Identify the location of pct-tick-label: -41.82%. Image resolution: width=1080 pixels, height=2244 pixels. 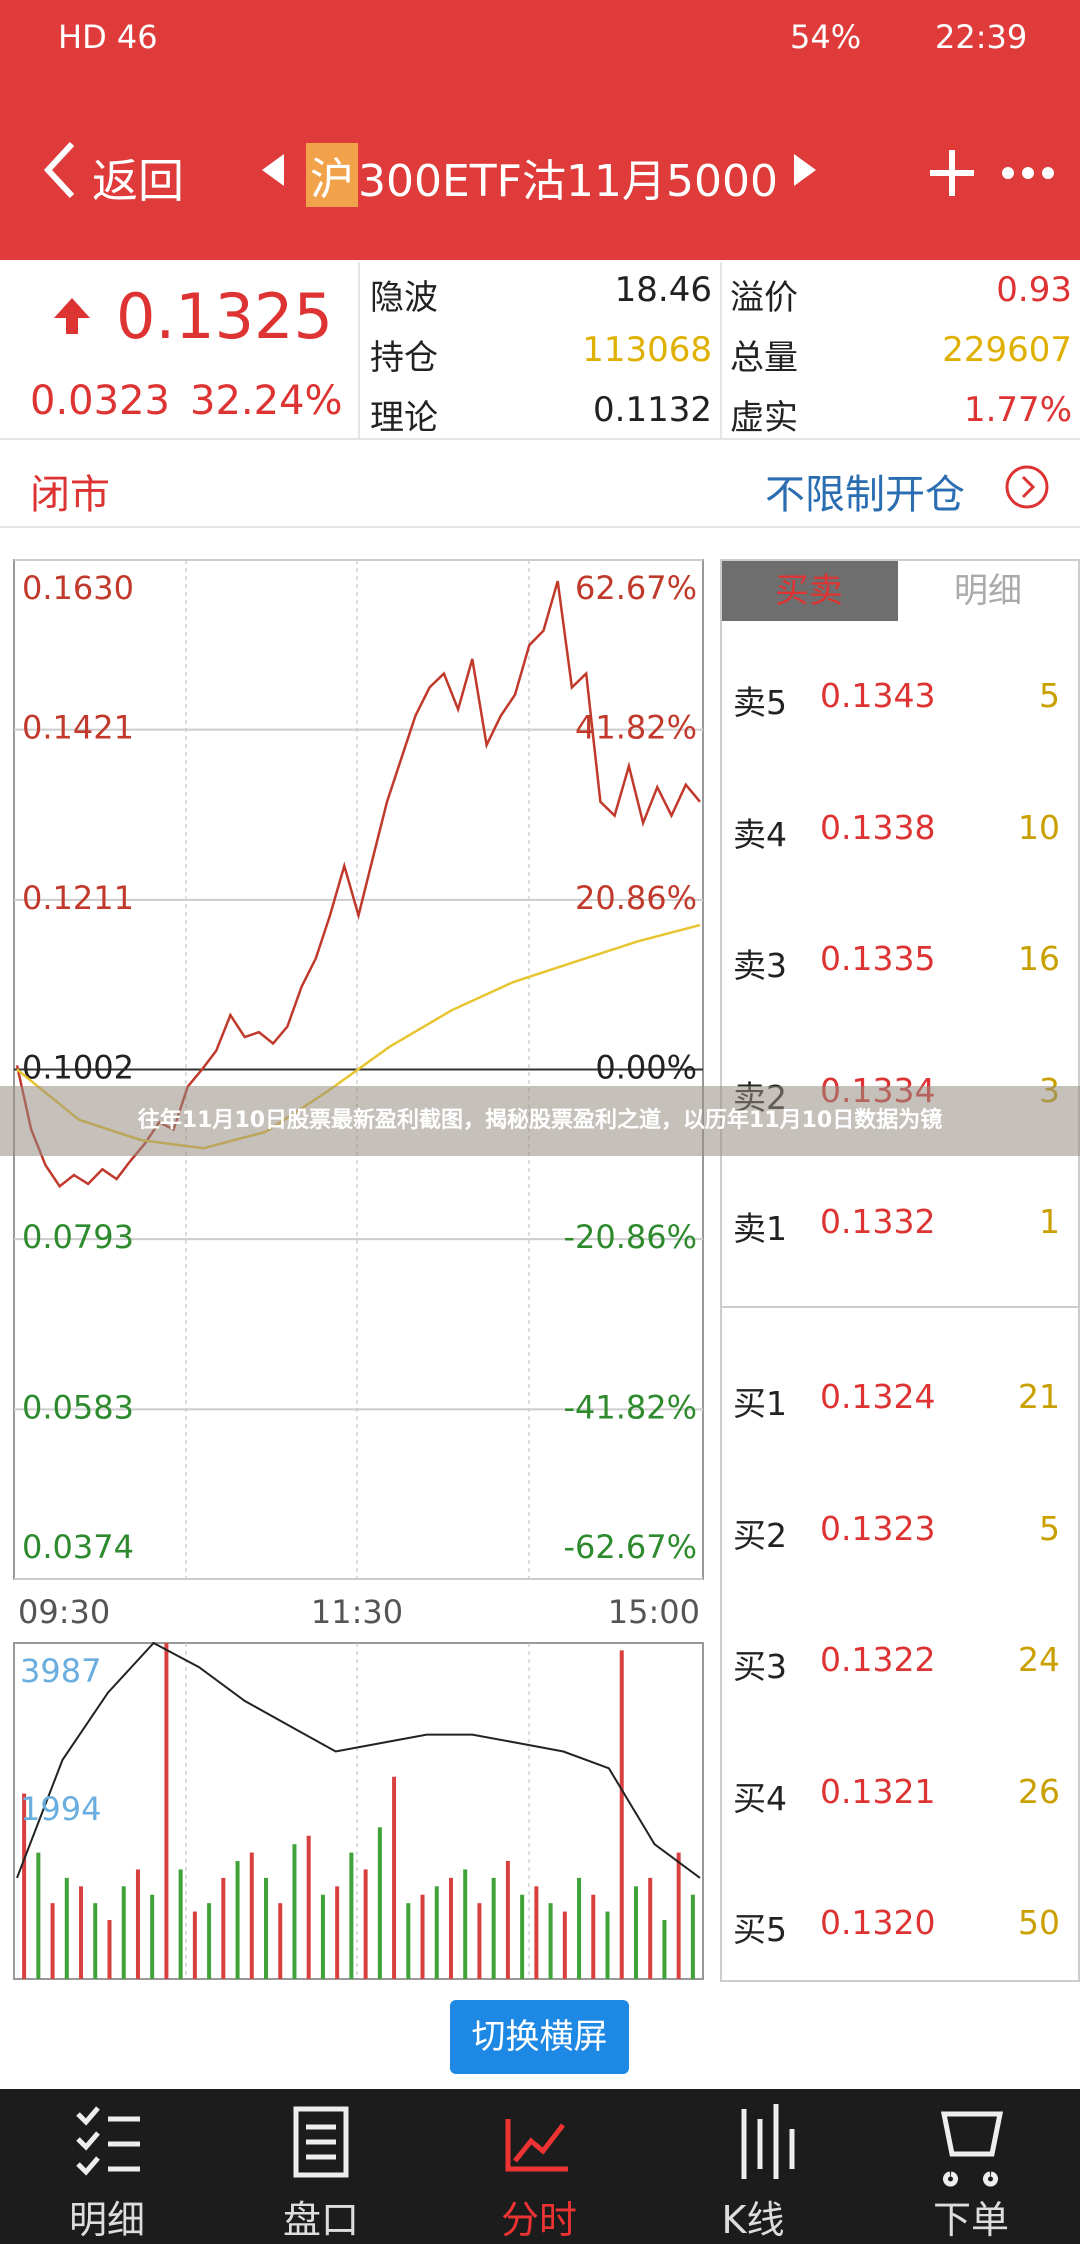
(630, 1407).